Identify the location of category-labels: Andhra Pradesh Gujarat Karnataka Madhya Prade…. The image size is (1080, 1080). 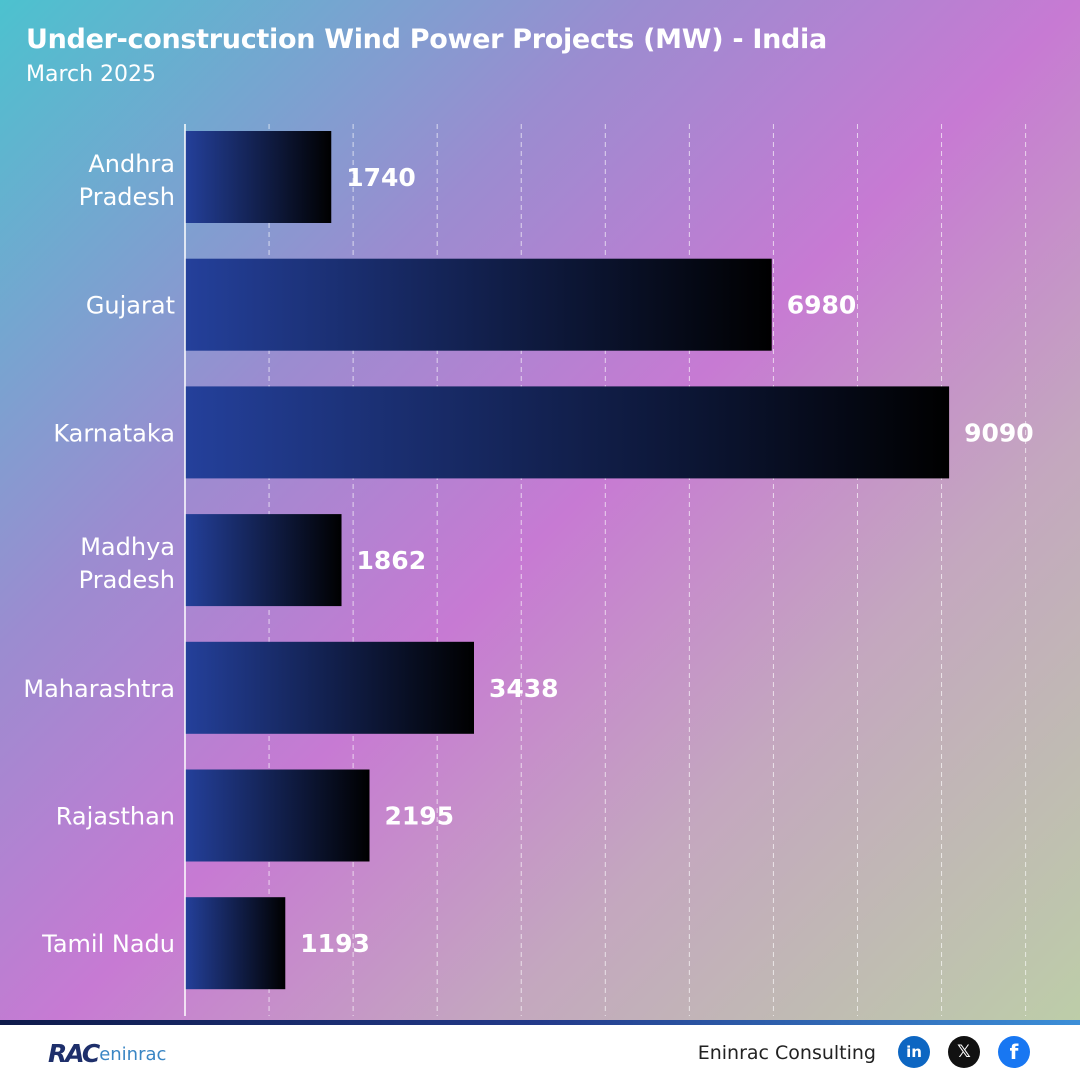
(99, 554).